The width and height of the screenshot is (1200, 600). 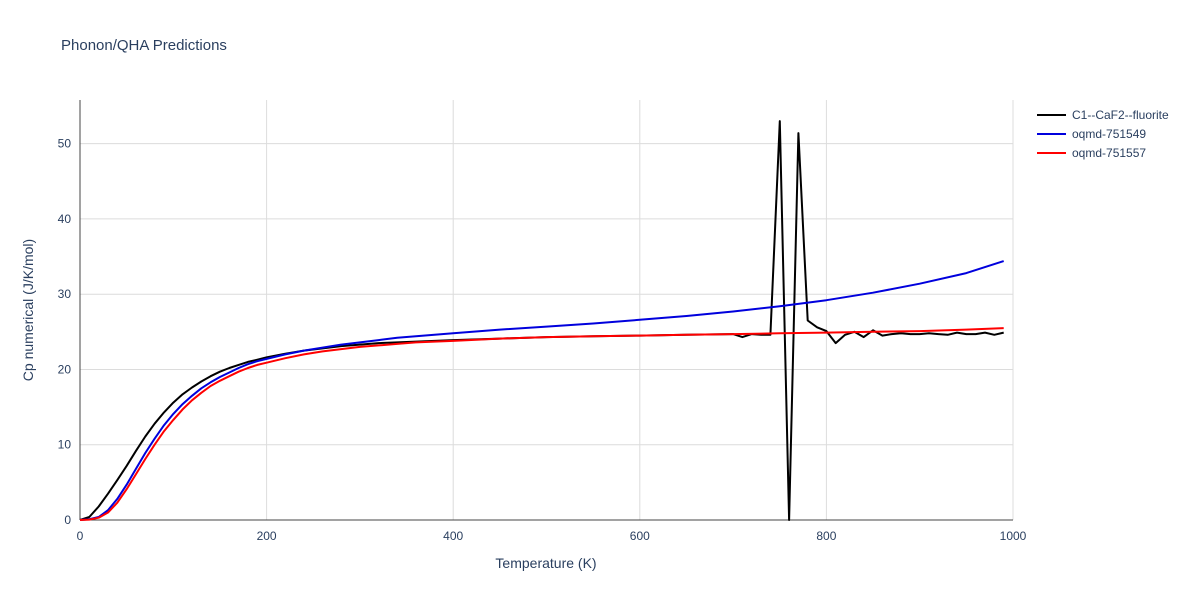 What do you see at coordinates (1109, 134) in the screenshot?
I see `legend-label: oqmd-751549` at bounding box center [1109, 134].